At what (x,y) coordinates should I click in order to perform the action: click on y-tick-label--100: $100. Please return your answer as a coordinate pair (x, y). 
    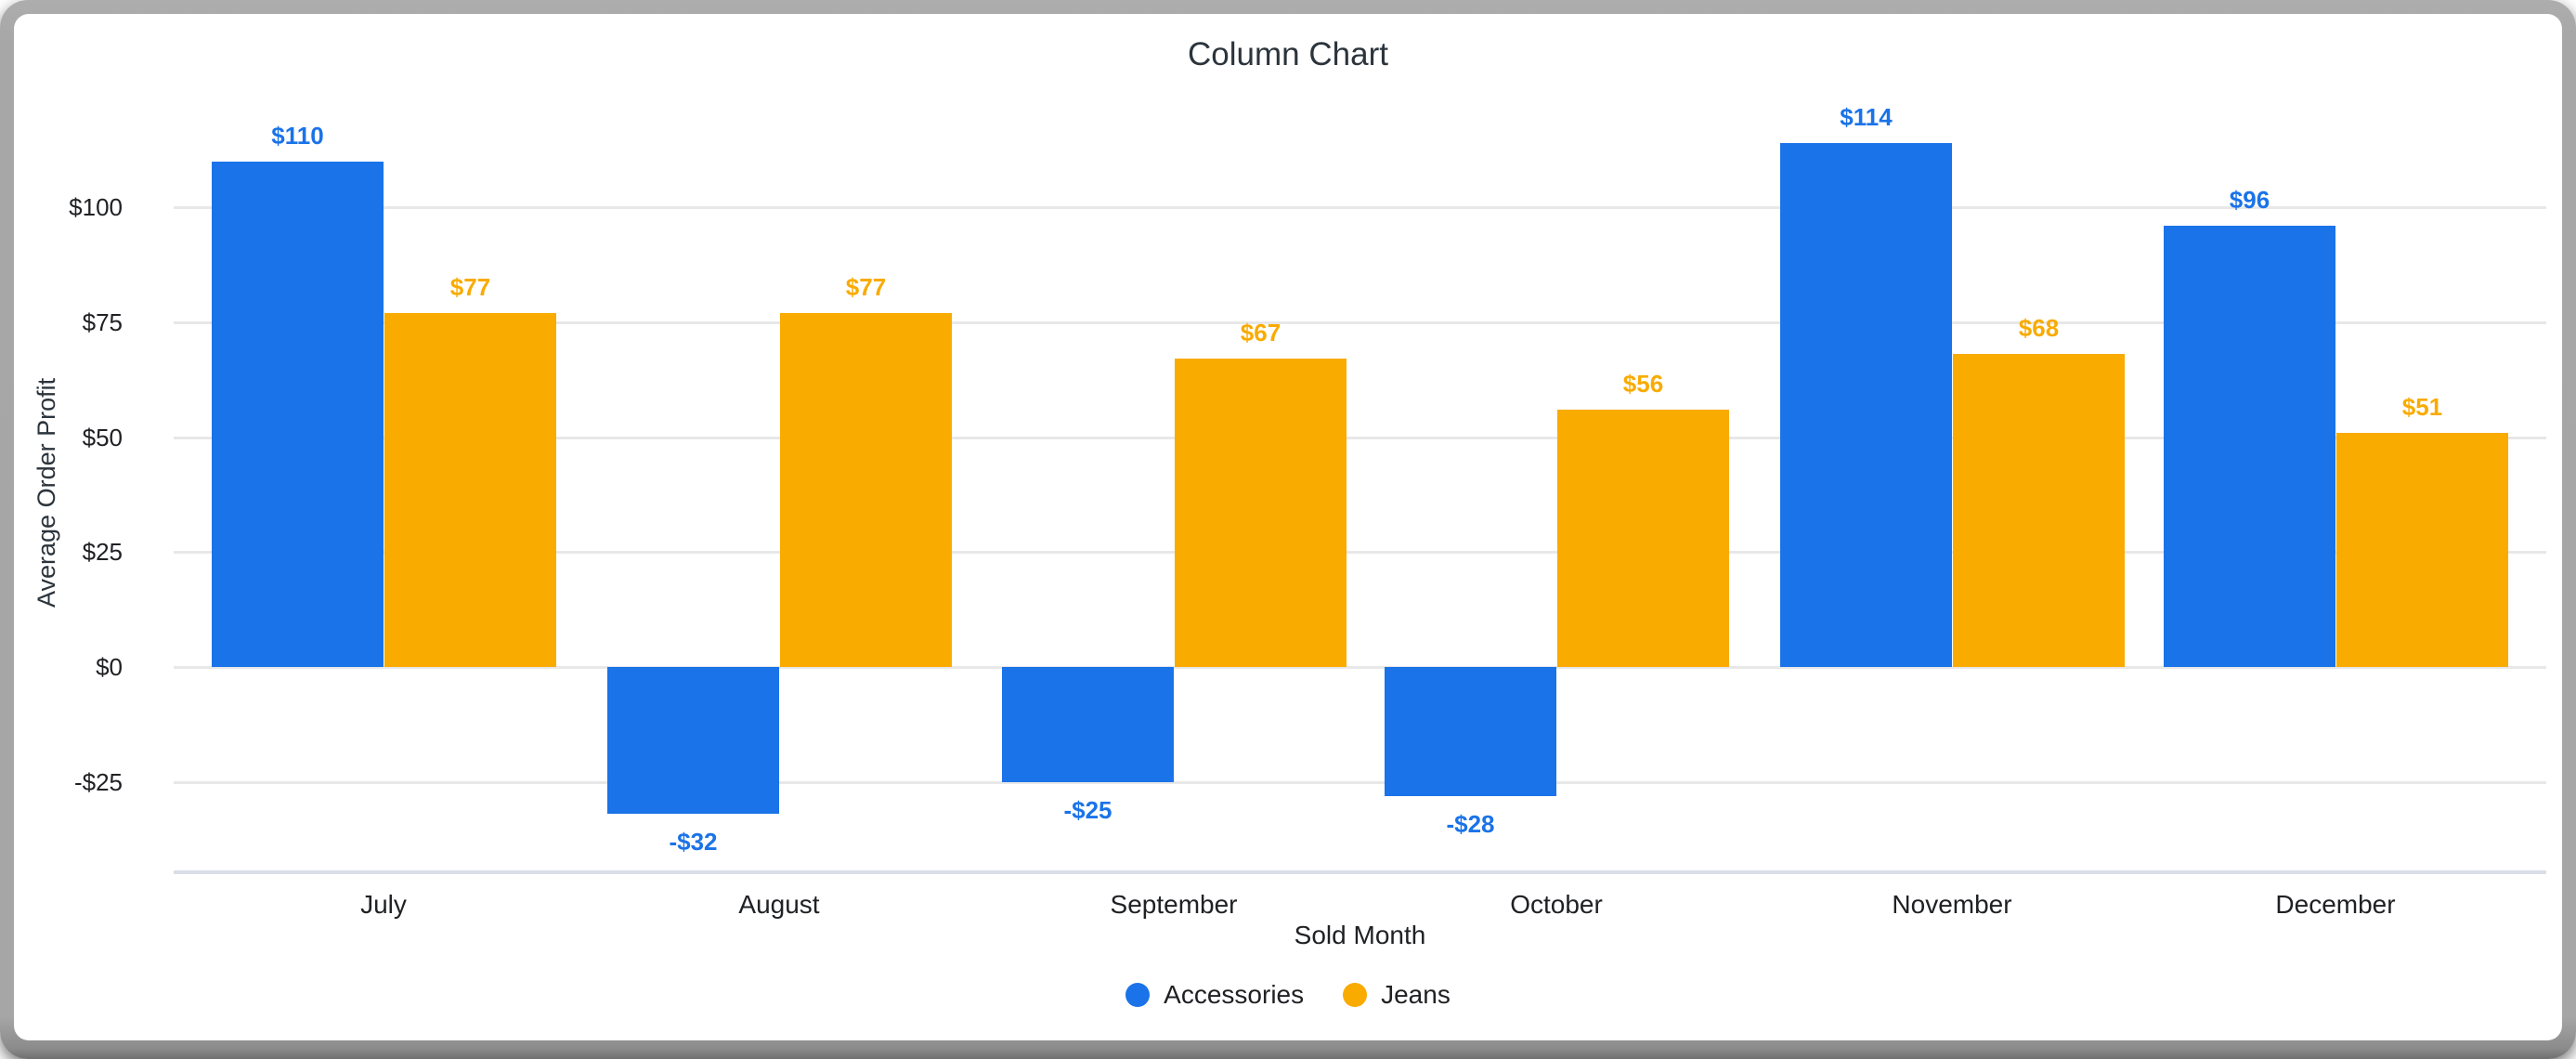
    Looking at the image, I should click on (96, 207).